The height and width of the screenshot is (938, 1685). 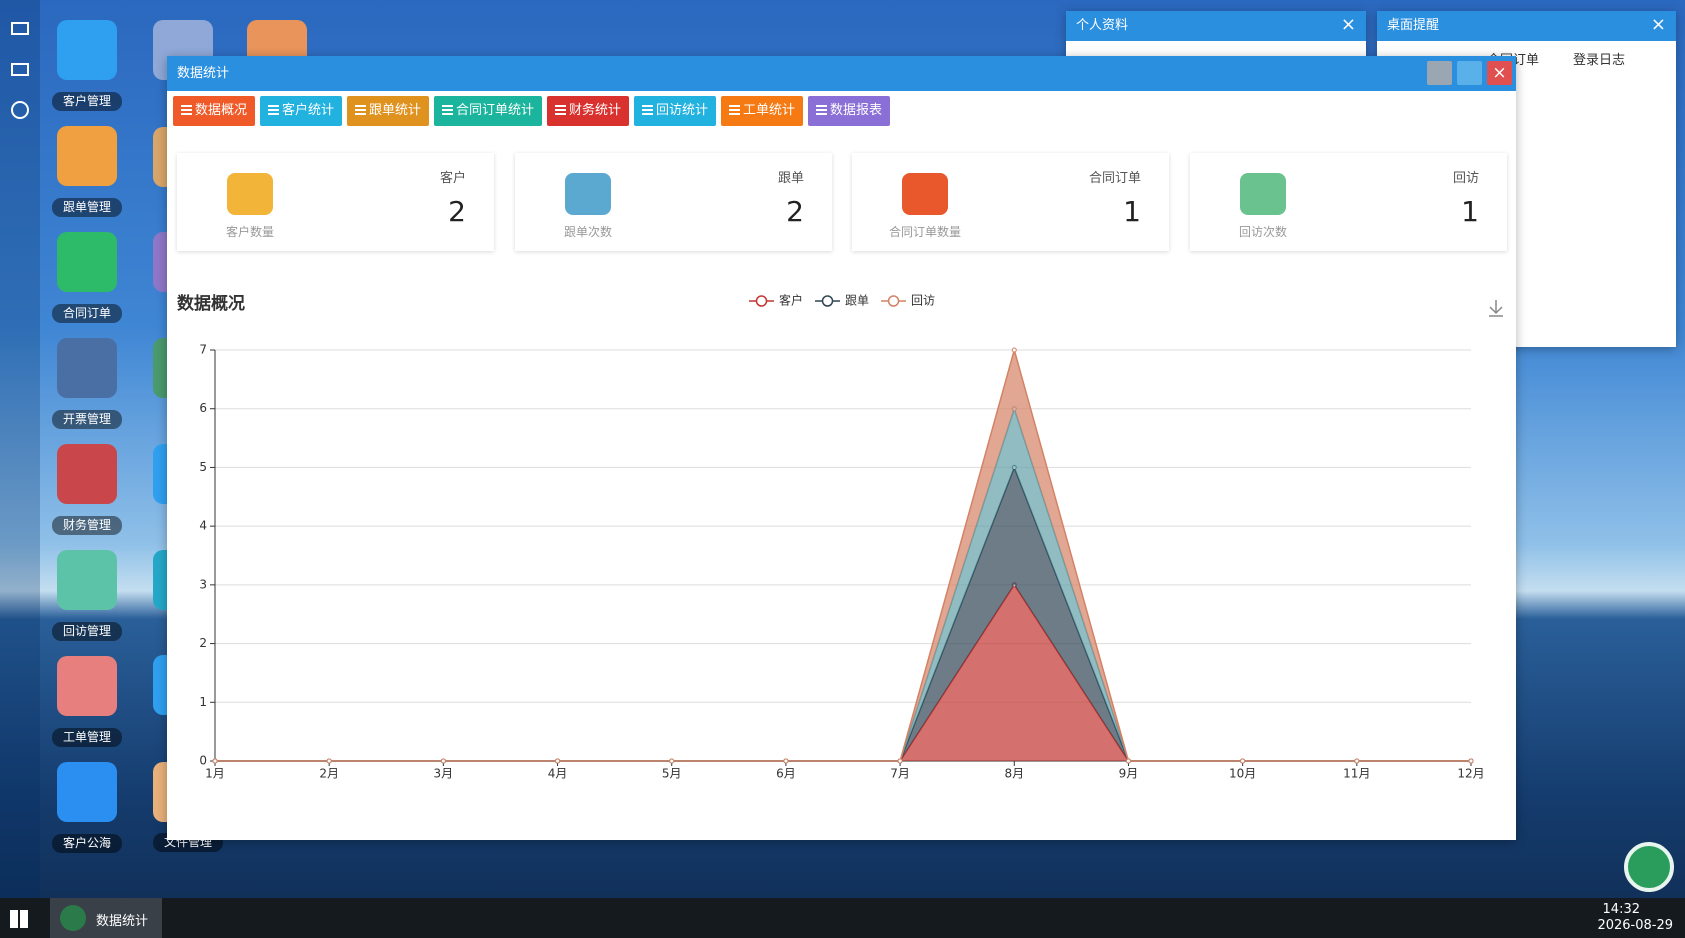 What do you see at coordinates (20, 28) in the screenshot?
I see `monitor-icon` at bounding box center [20, 28].